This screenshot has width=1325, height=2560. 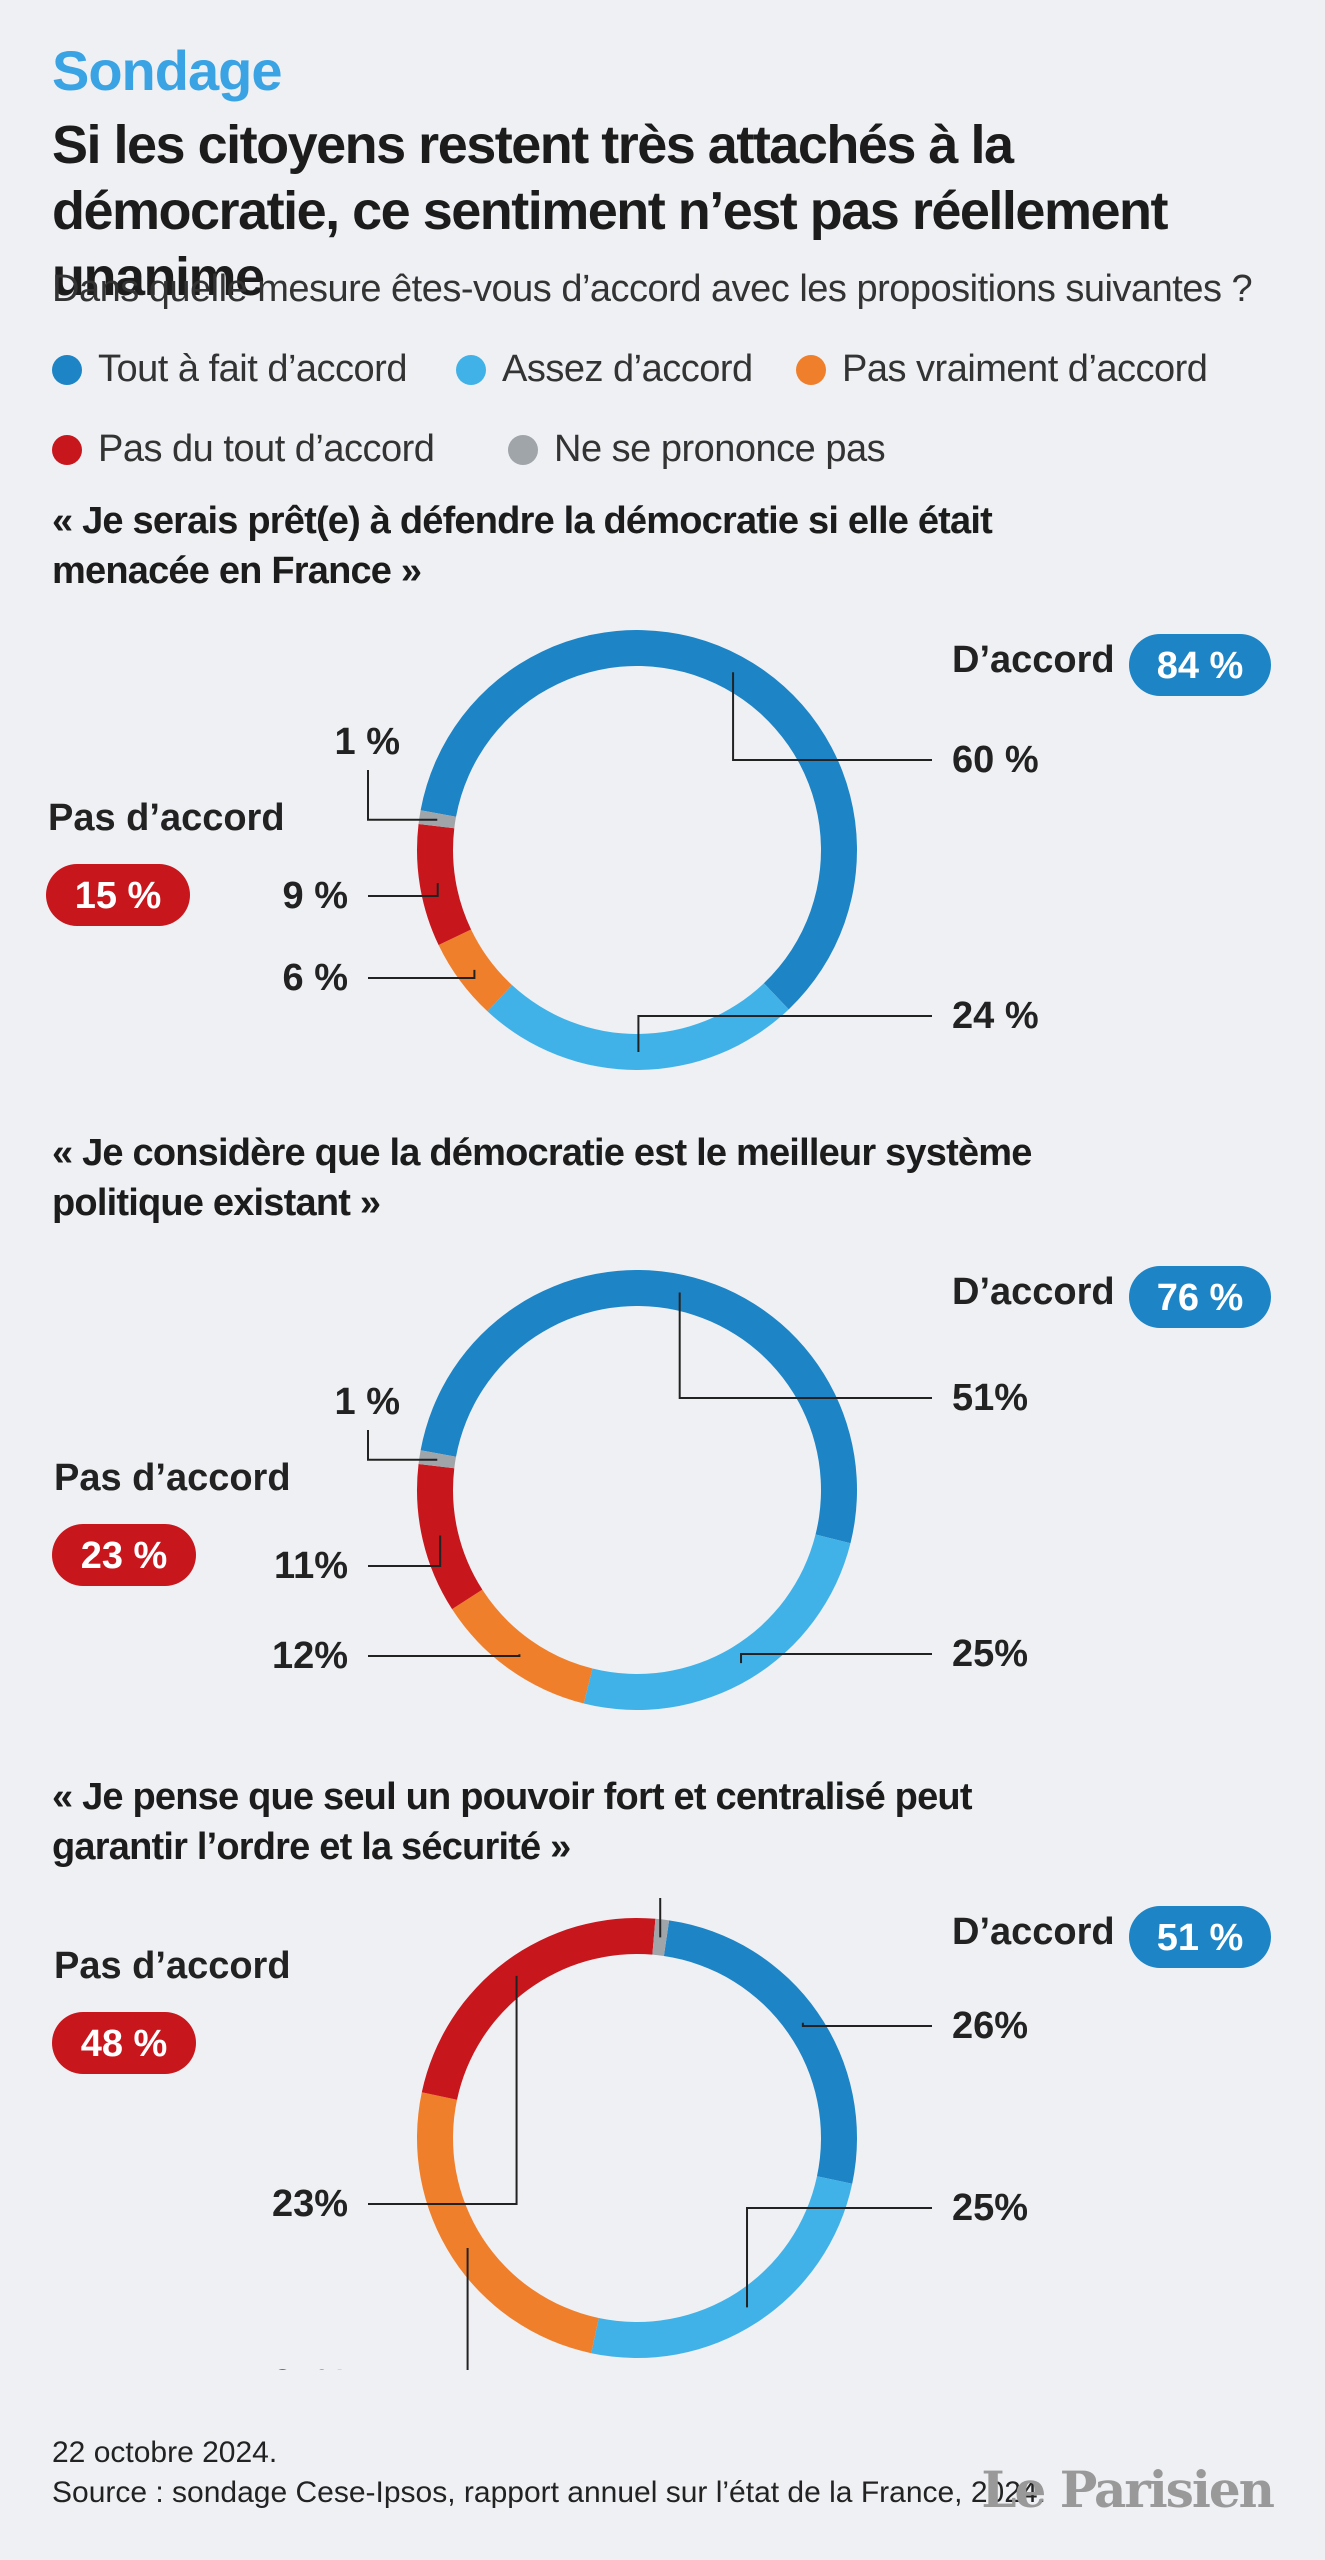 I want to click on legend-label: Pas vraiment d’accord, so click(x=1025, y=369).